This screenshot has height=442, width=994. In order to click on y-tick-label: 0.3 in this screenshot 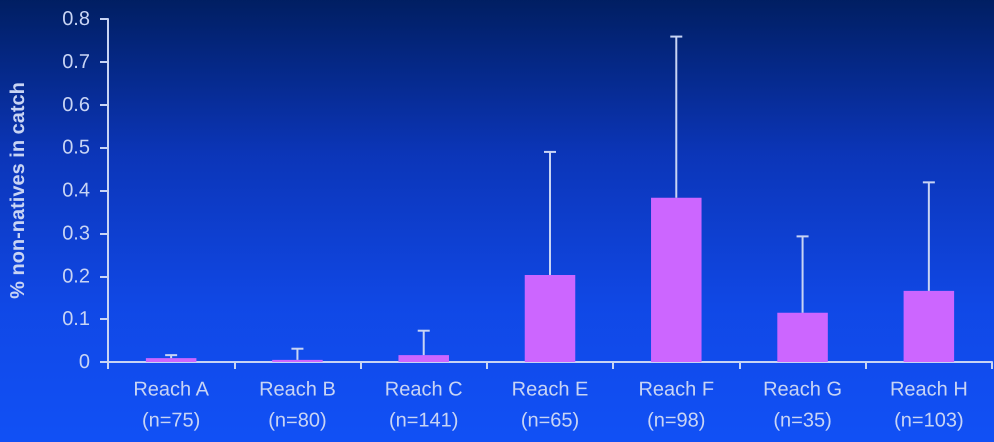, I will do `click(76, 233)`.